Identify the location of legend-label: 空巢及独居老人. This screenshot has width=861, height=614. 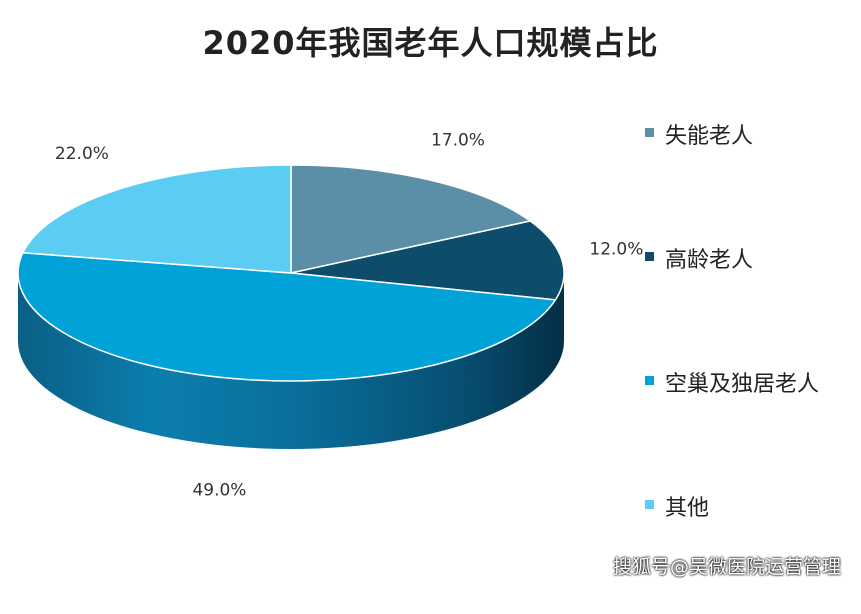
(742, 384).